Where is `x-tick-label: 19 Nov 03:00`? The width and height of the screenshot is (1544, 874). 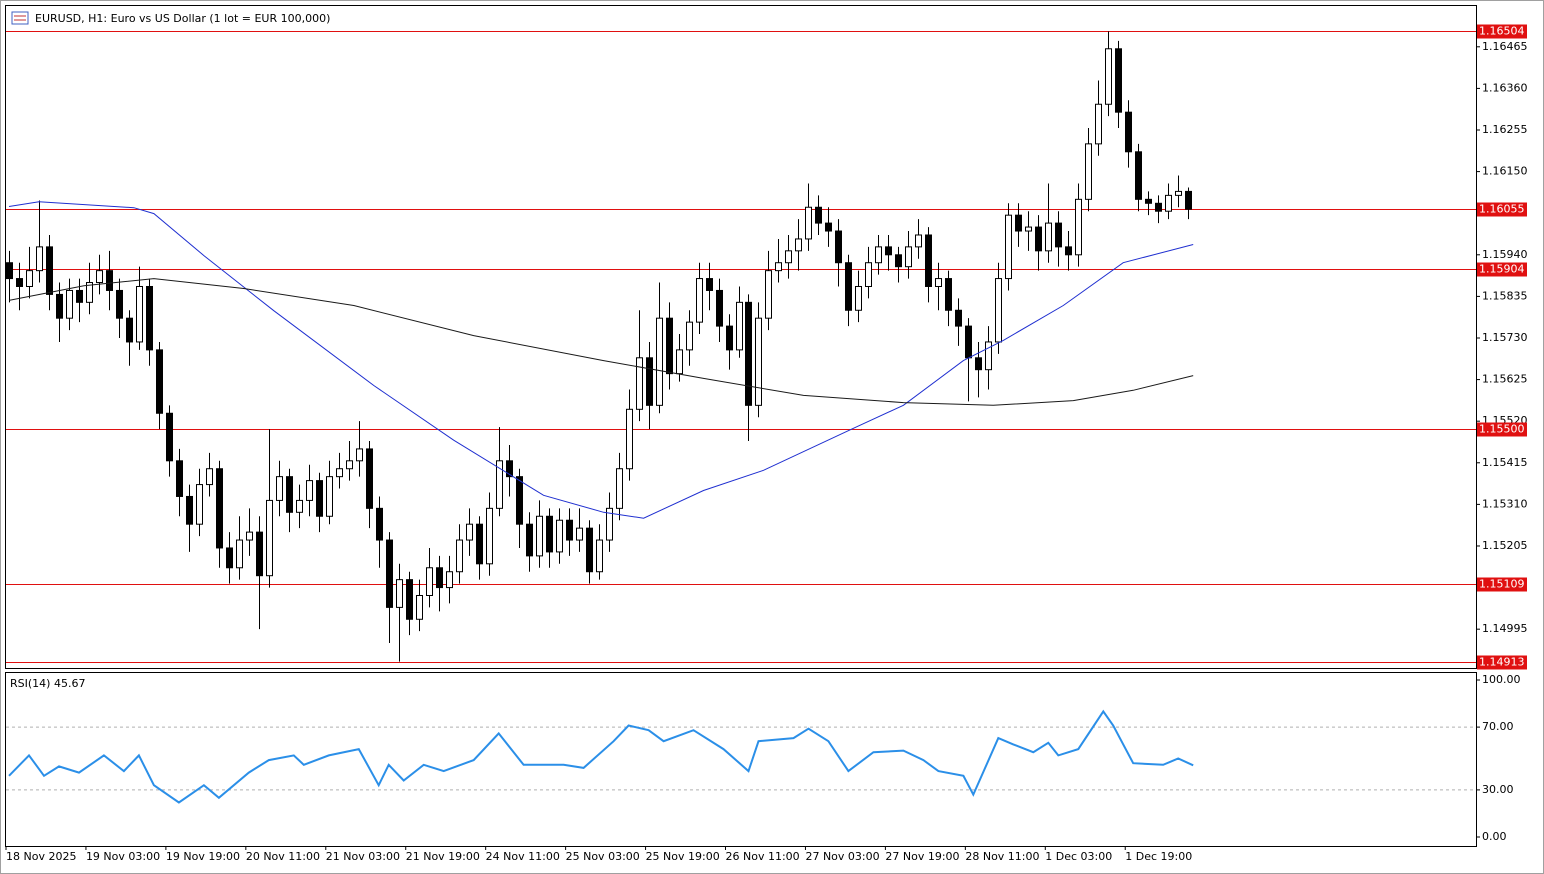 x-tick-label: 19 Nov 03:00 is located at coordinates (123, 856).